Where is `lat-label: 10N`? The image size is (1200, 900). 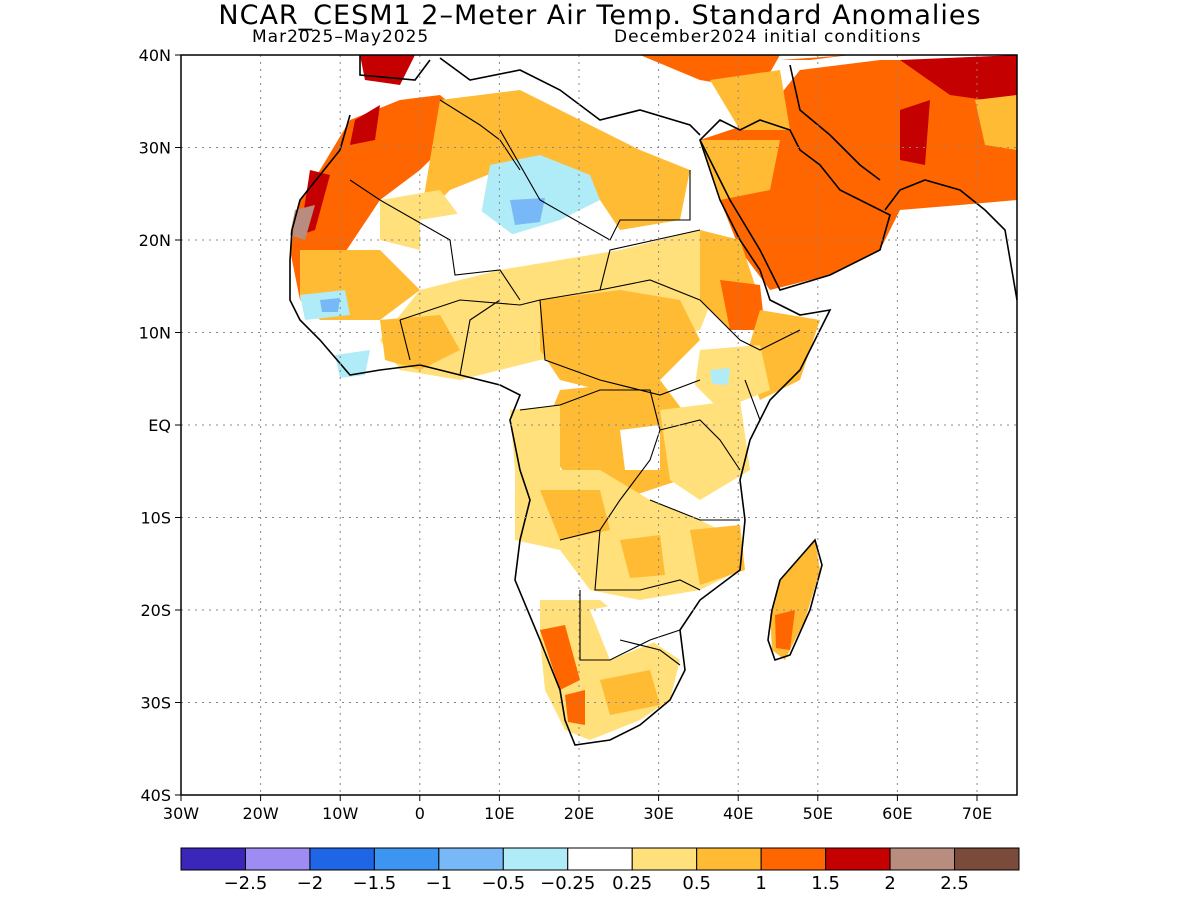 lat-label: 10N is located at coordinates (155, 333).